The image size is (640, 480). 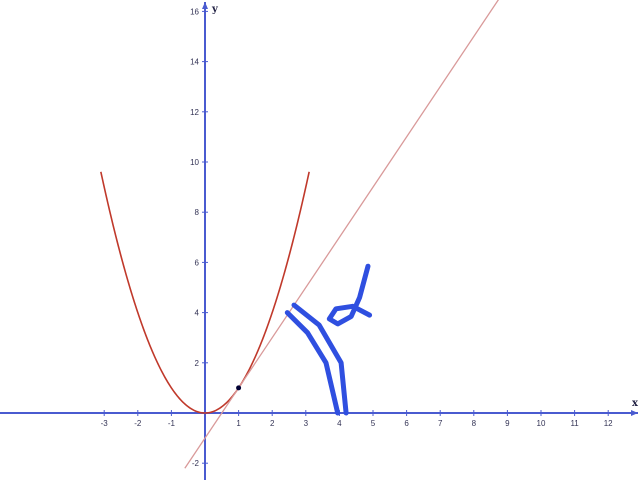 I want to click on x-tick-label: -1, so click(x=172, y=423).